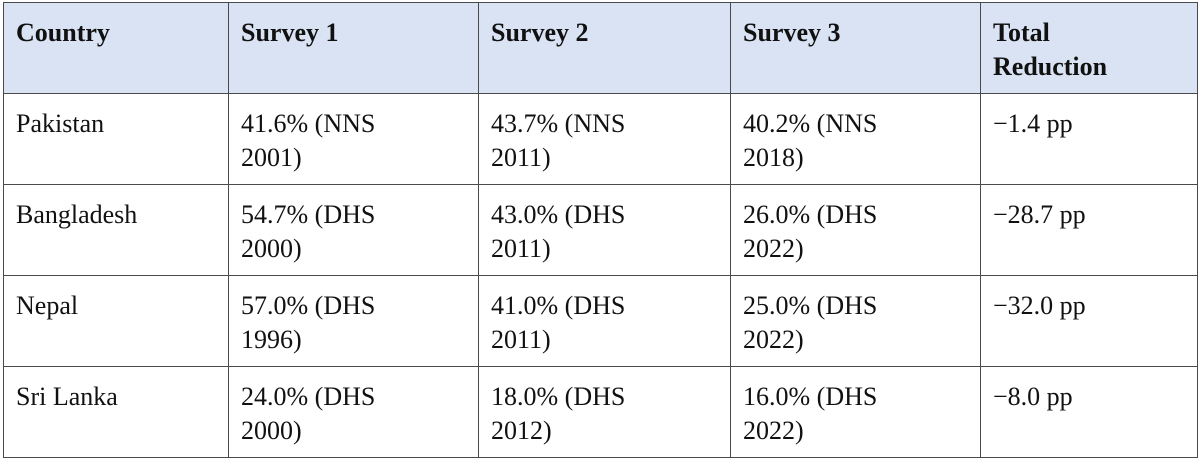  I want to click on table-cell: 26.0% (DHS 2022), so click(855, 230).